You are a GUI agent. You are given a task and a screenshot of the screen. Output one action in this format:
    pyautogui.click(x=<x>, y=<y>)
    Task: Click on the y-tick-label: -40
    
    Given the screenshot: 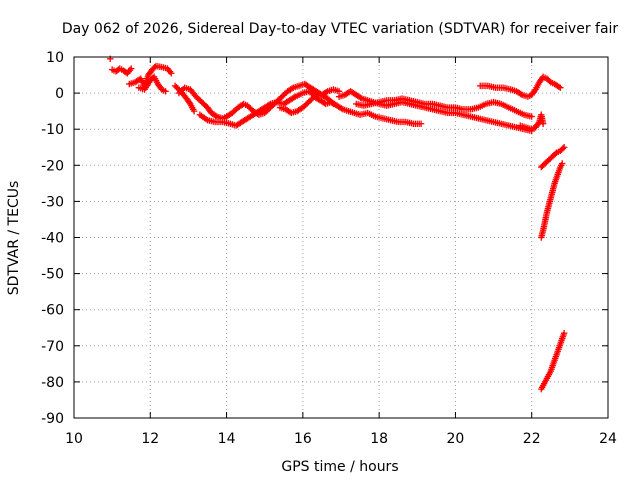 What is the action you would take?
    pyautogui.click(x=52, y=239)
    